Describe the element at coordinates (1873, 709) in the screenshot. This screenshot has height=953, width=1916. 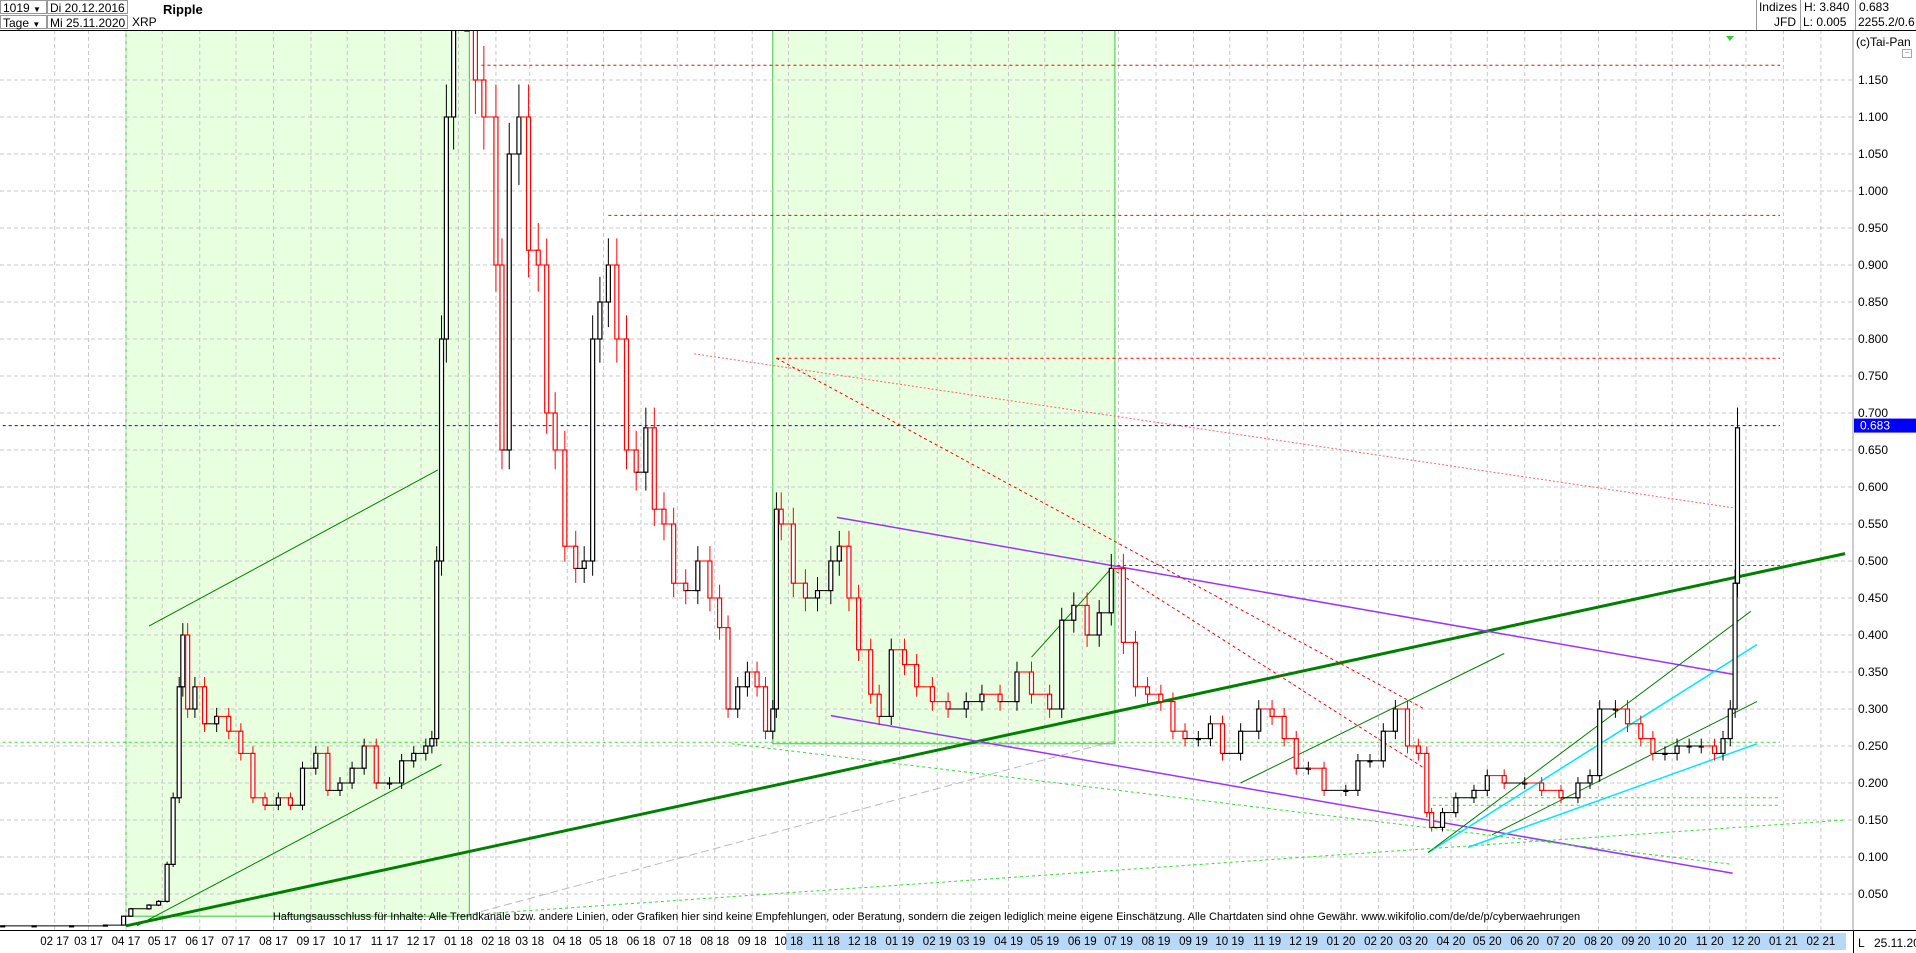
I see `y-tick-label: 0.300` at that location.